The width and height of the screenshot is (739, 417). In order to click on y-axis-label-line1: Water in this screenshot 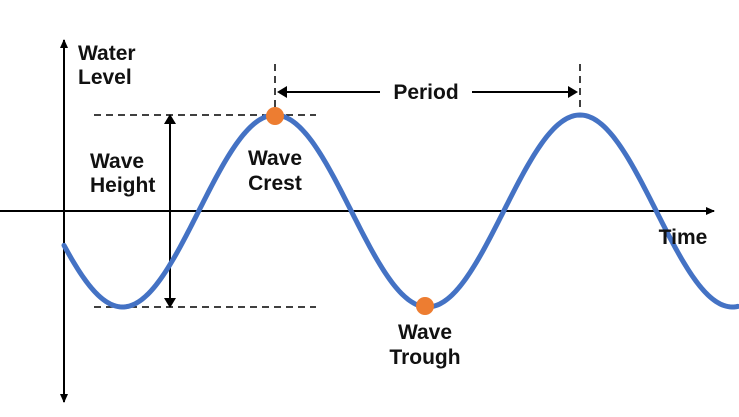, I will do `click(107, 53)`.